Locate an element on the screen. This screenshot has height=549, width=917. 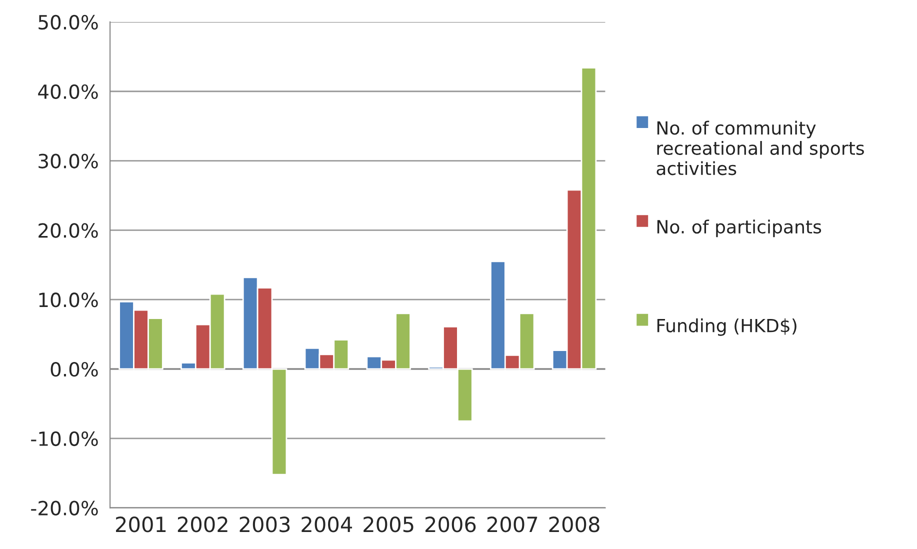
x-tick-label: 2005 is located at coordinates (389, 524).